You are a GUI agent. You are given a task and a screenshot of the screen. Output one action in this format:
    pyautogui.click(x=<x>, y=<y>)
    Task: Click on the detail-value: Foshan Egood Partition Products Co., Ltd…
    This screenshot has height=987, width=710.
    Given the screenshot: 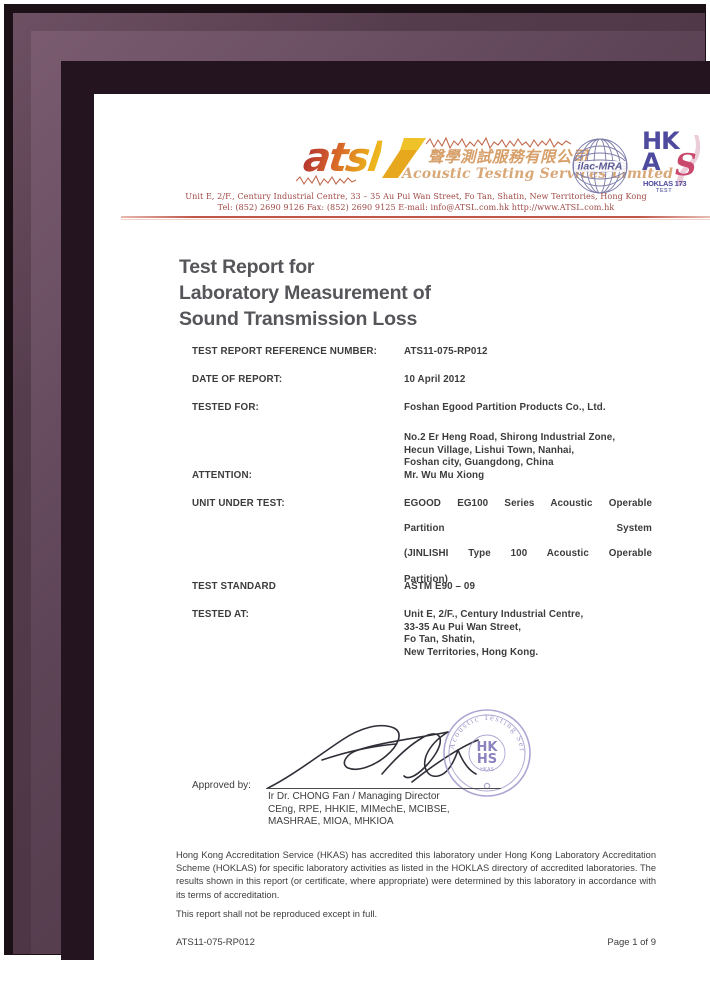 What is the action you would take?
    pyautogui.click(x=528, y=408)
    